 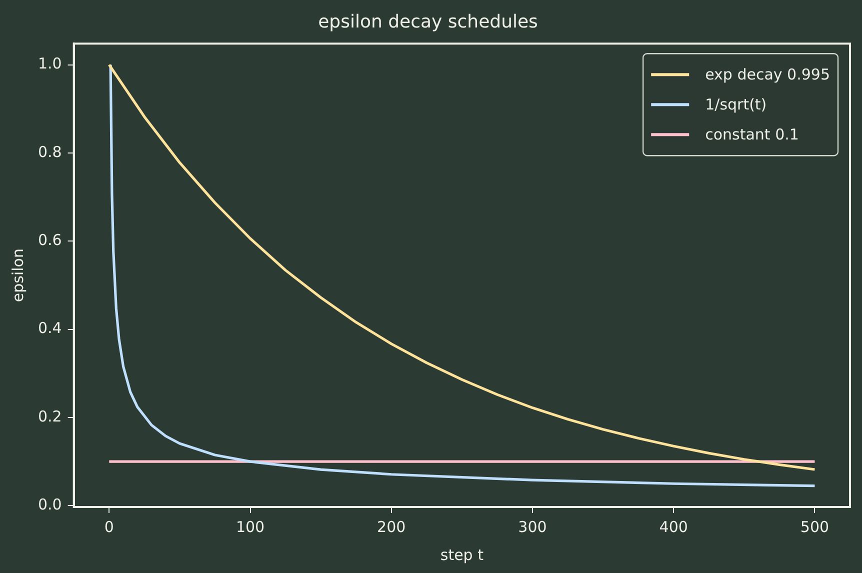 What do you see at coordinates (50, 328) in the screenshot?
I see `y-tick-label: 0.4` at bounding box center [50, 328].